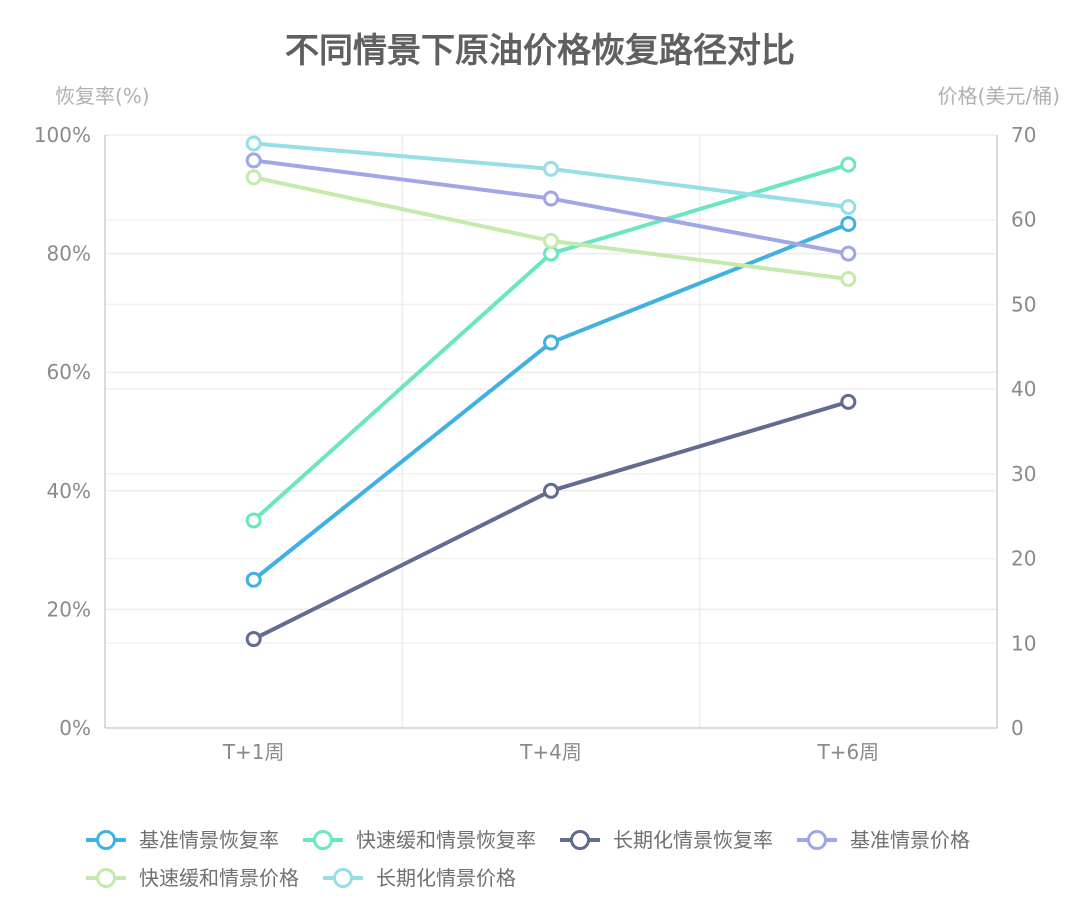 The image size is (1080, 900). What do you see at coordinates (446, 840) in the screenshot?
I see `legend-label: 快速缓和情景恢复率` at bounding box center [446, 840].